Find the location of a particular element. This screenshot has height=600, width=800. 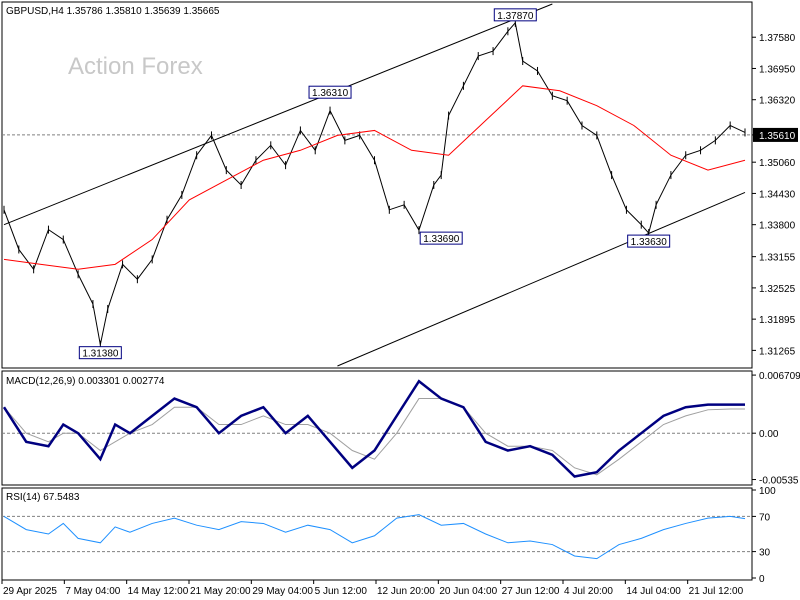

y-tick-label: 1.31895 is located at coordinates (777, 320).